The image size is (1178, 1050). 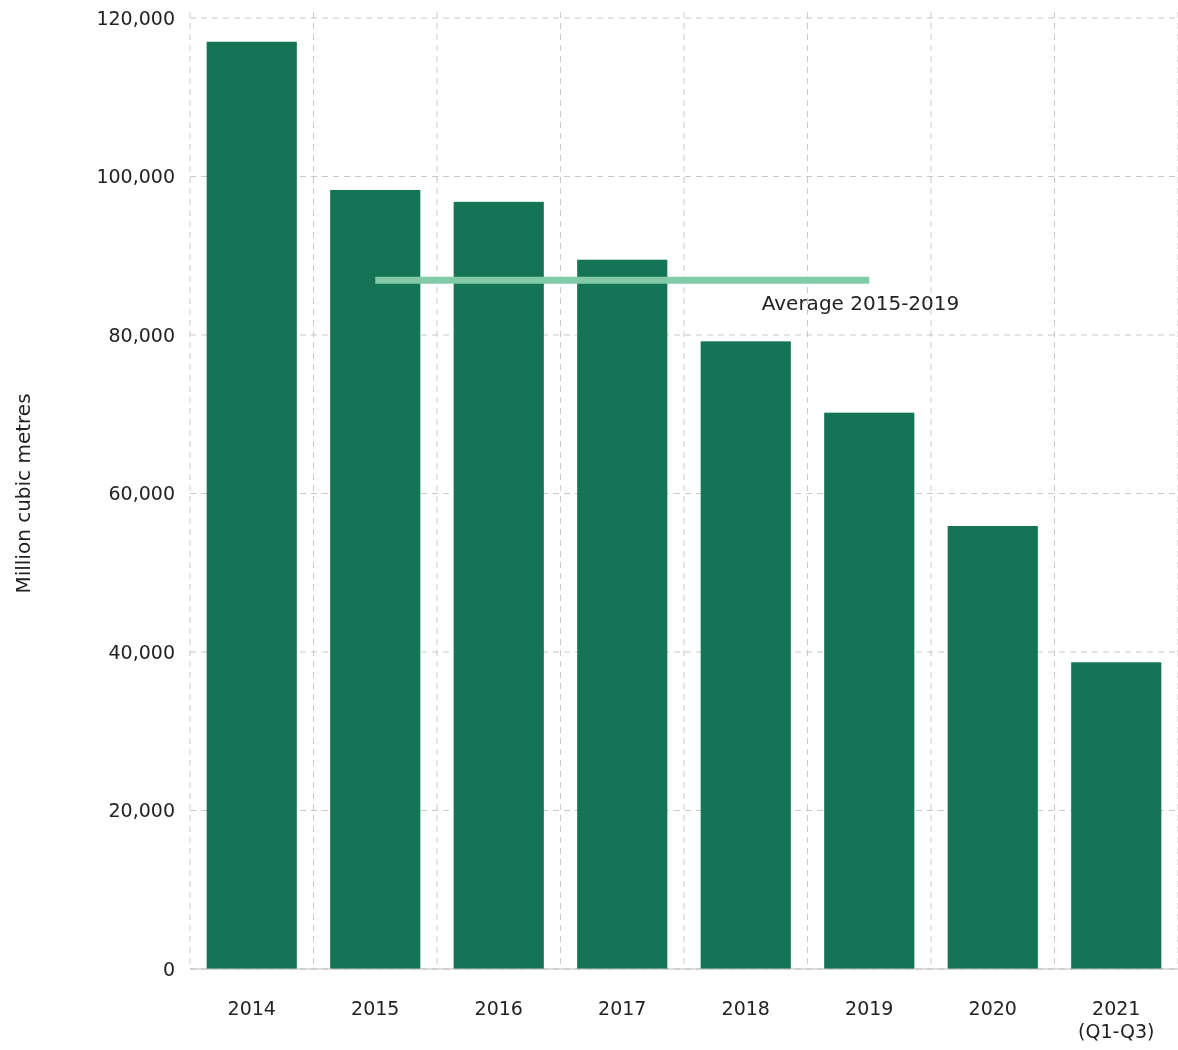 I want to click on x-tick-label: 2016, so click(x=498, y=1008).